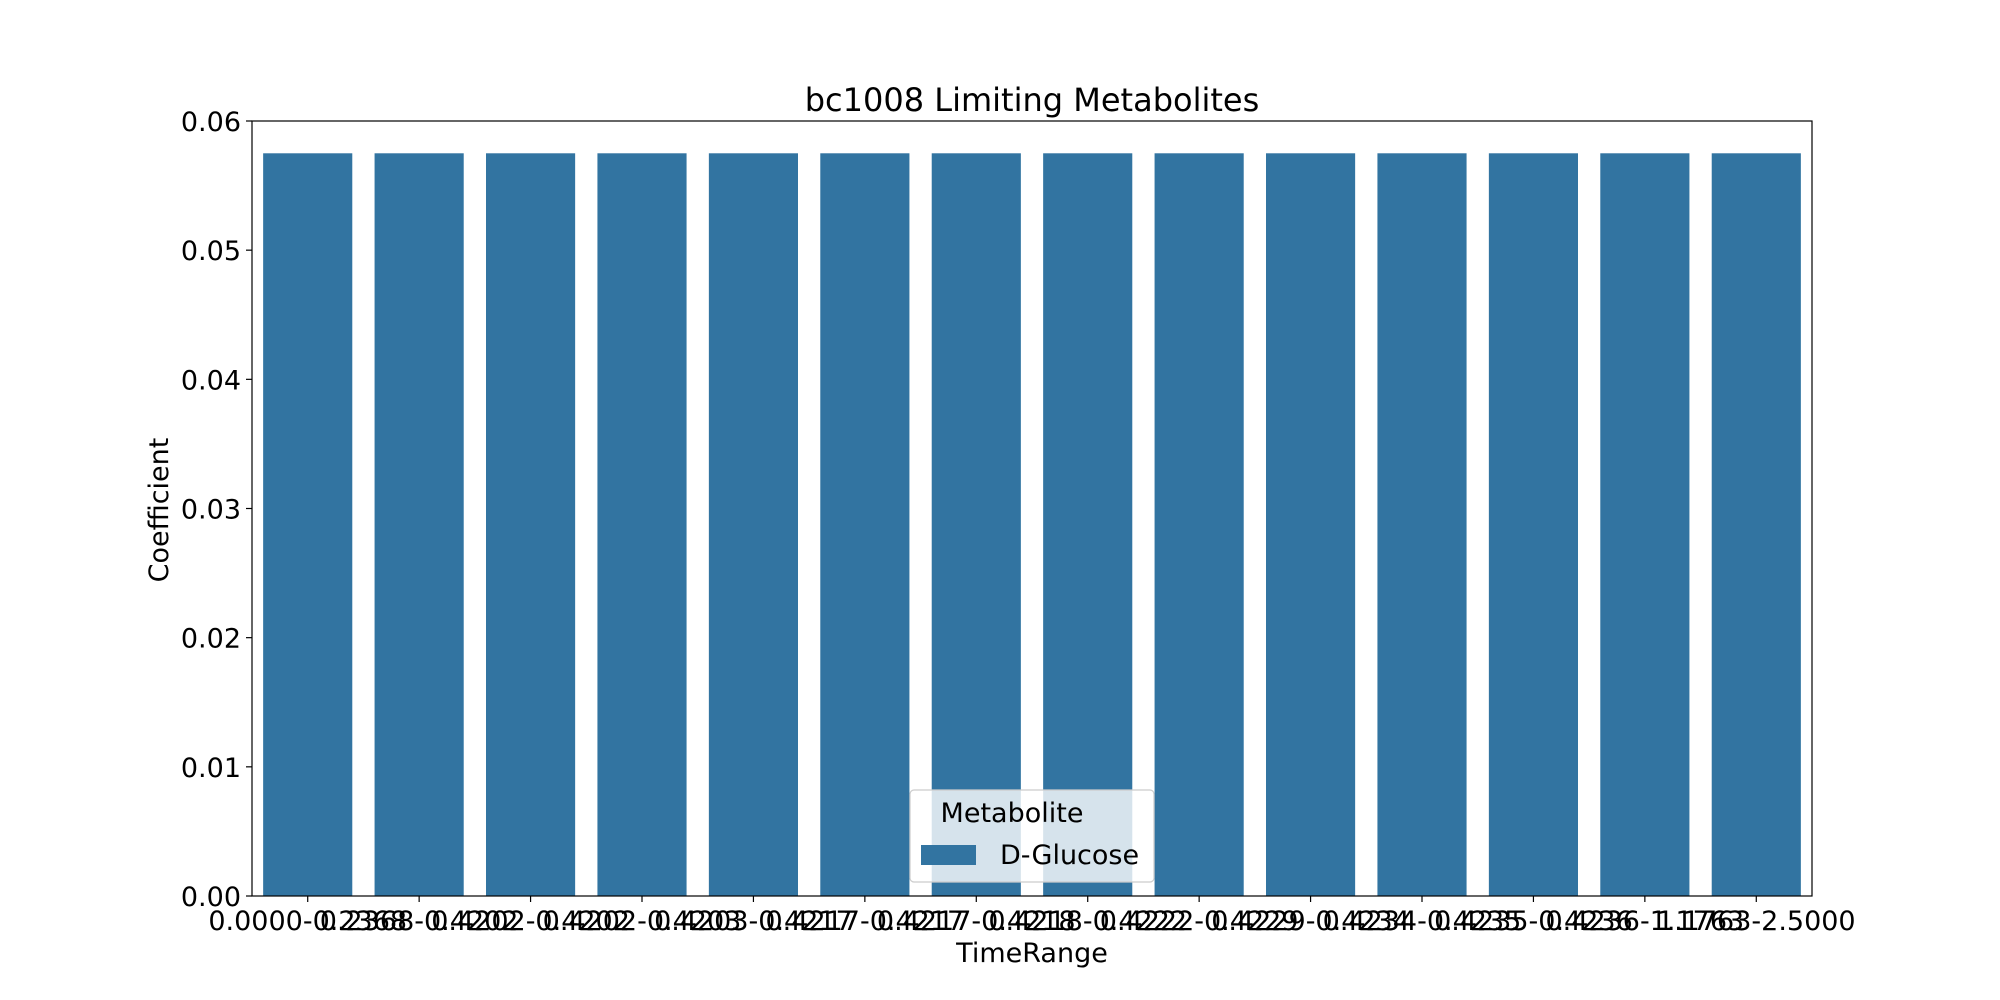 The width and height of the screenshot is (2000, 1000). Describe the element at coordinates (1533, 921) in the screenshot. I see `x-tick-label: 0.4235-0.4236` at that location.